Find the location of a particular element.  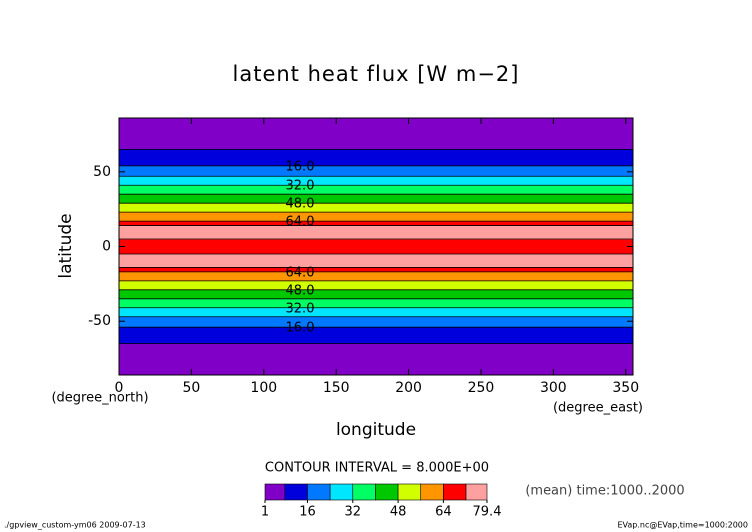

x-tick-label: 50 is located at coordinates (191, 388).